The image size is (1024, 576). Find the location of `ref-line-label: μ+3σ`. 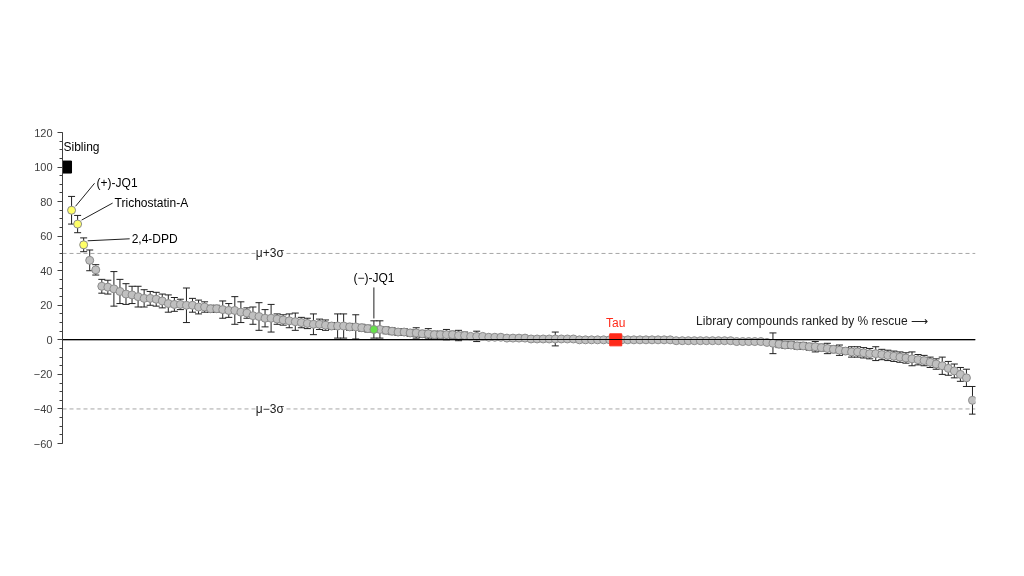

ref-line-label: μ+3σ is located at coordinates (270, 253).